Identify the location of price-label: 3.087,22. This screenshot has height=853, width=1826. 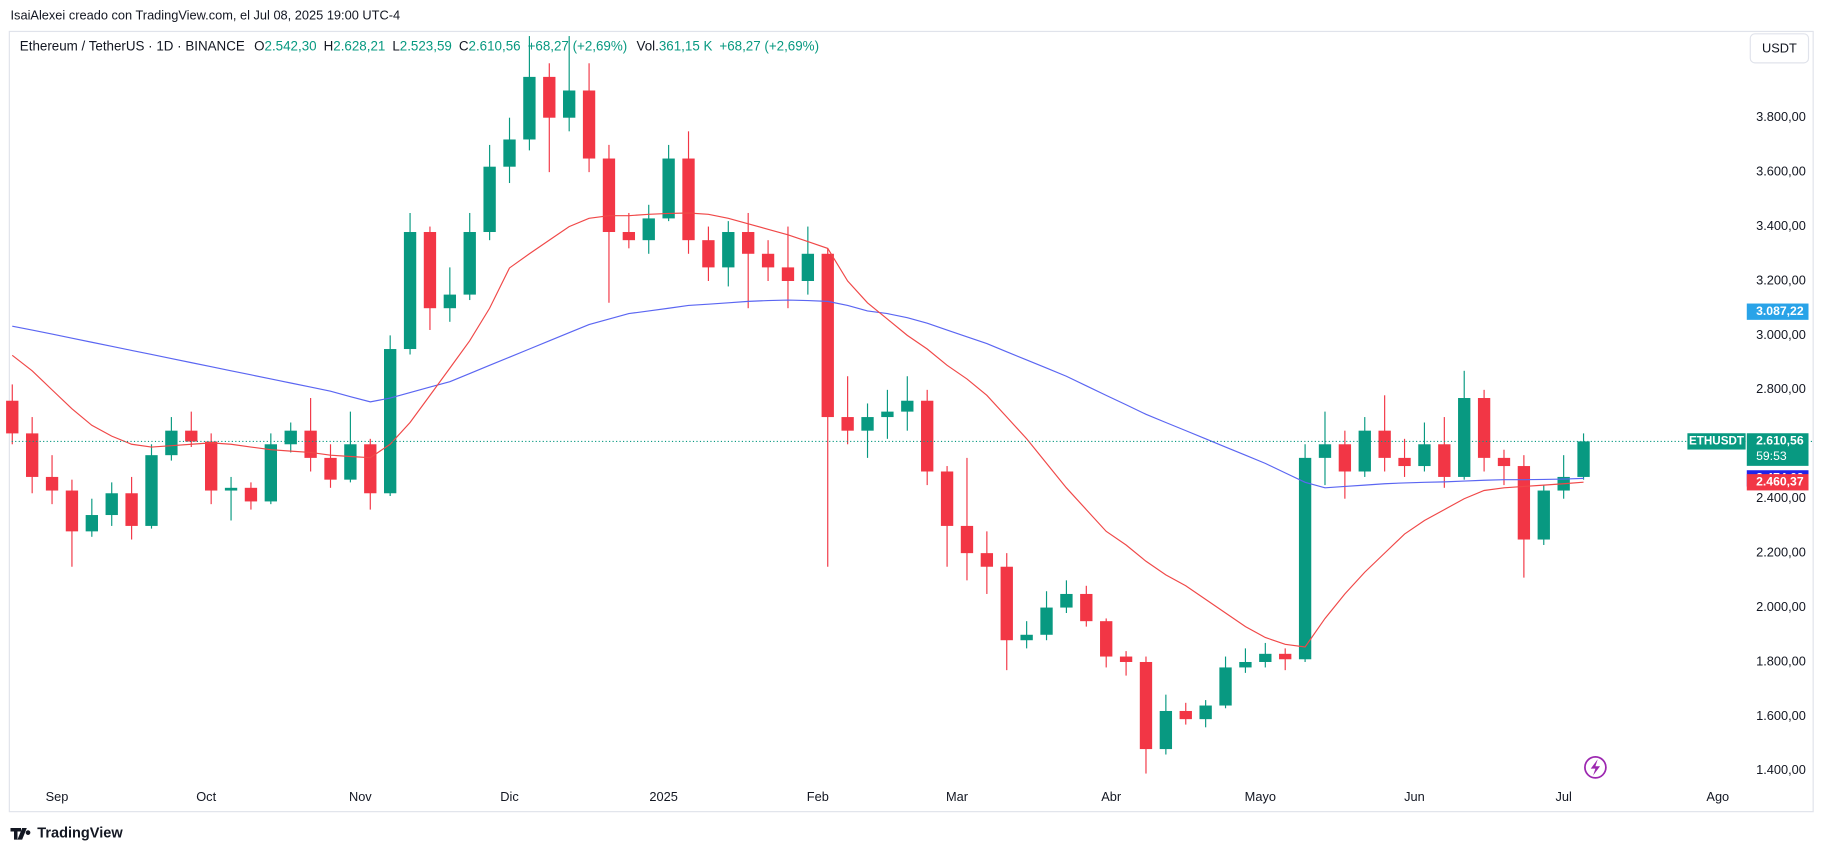
(1780, 311).